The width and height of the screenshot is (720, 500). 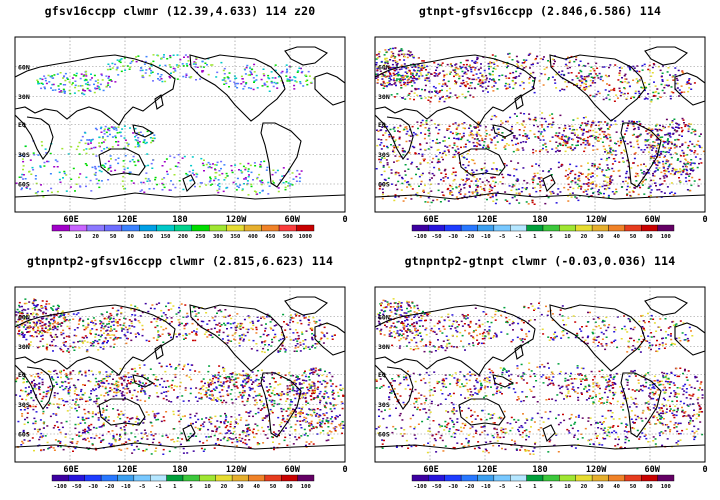 What do you see at coordinates (518, 237) in the screenshot?
I see `colorbar-label: -1` at bounding box center [518, 237].